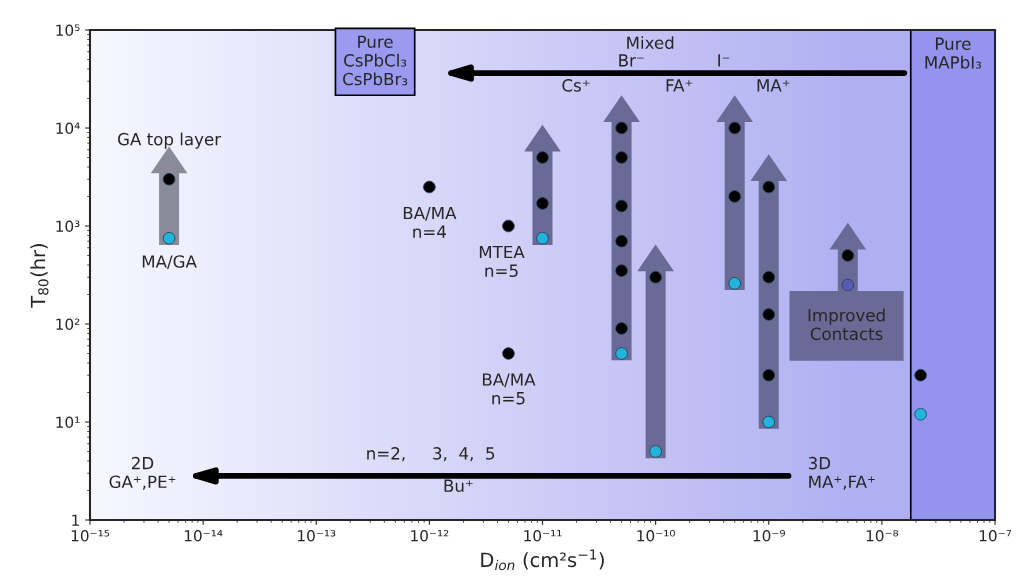 The image size is (1026, 581). Describe the element at coordinates (375, 60) in the screenshot. I see `annotation: Pure CsPbCl₃ CsPbBr₃` at that location.